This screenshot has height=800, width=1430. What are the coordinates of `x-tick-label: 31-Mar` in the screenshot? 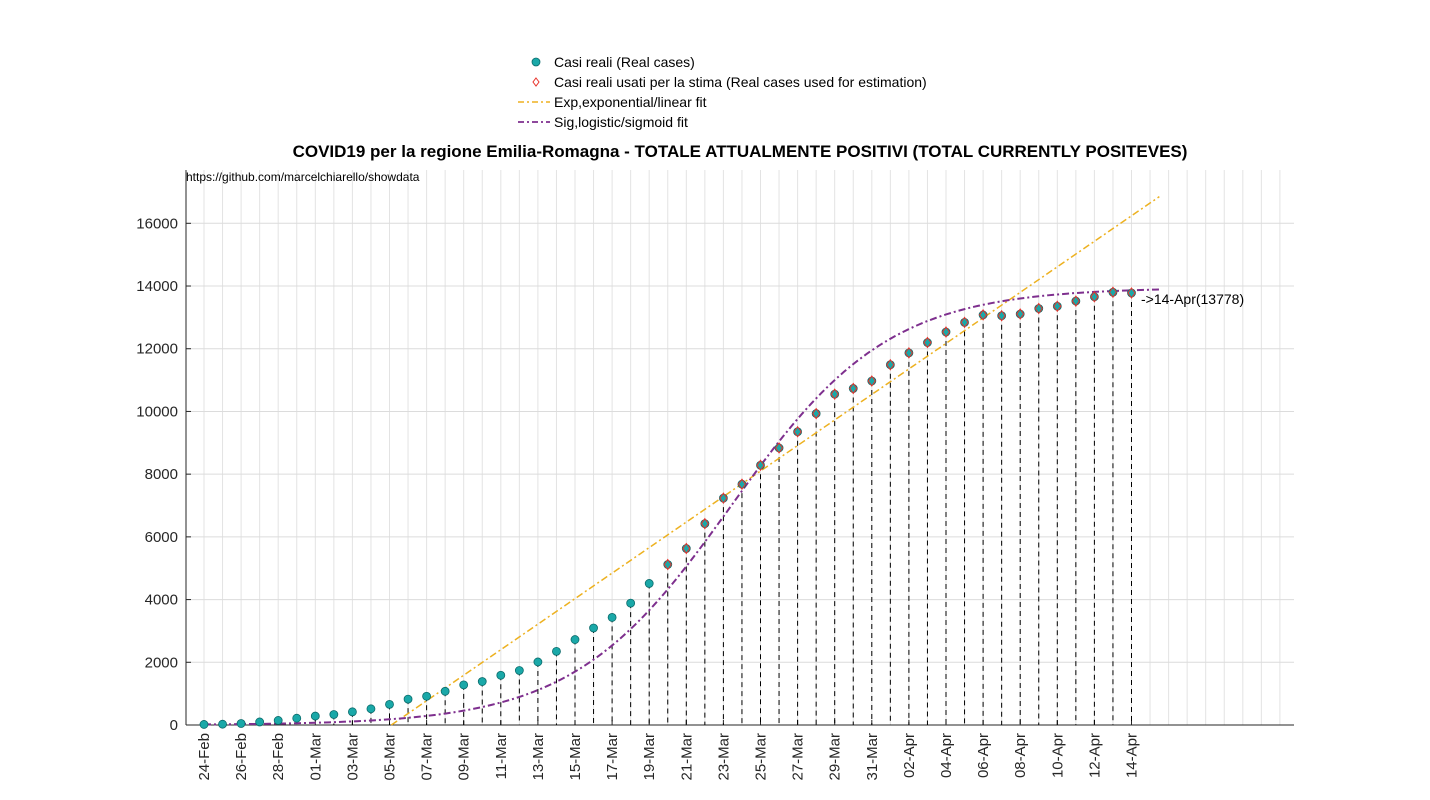 It's located at (872, 757).